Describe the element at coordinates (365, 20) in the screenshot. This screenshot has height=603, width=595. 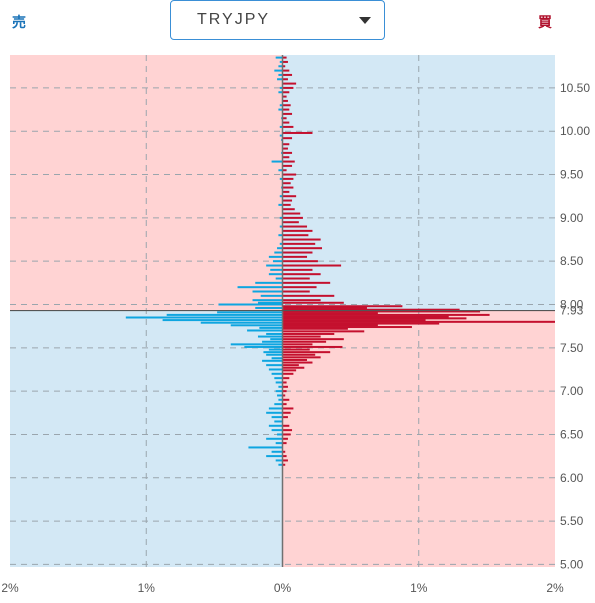
I see `chevron-down-icon` at that location.